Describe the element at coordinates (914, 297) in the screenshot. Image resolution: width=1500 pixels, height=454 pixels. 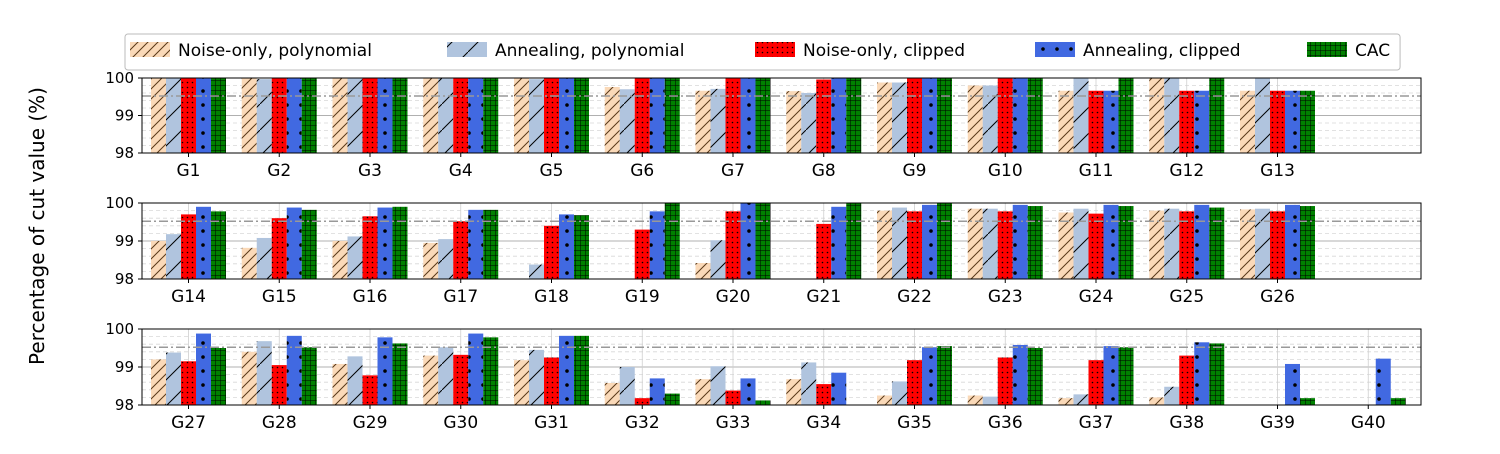
I see `x-tick-label: G22` at that location.